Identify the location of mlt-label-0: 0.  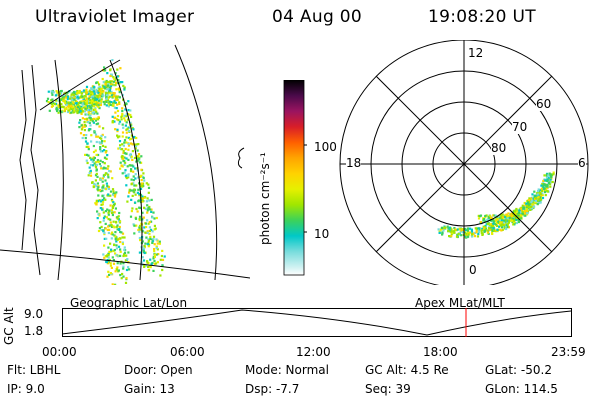
(473, 270).